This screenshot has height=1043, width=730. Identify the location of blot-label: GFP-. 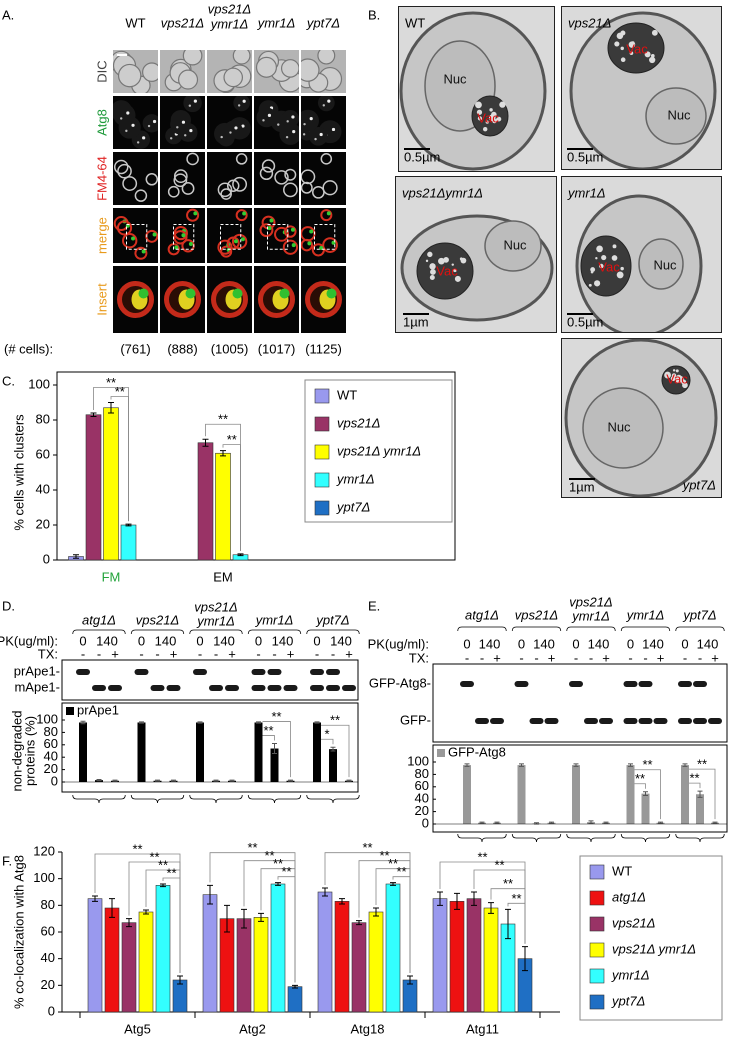
(415, 719).